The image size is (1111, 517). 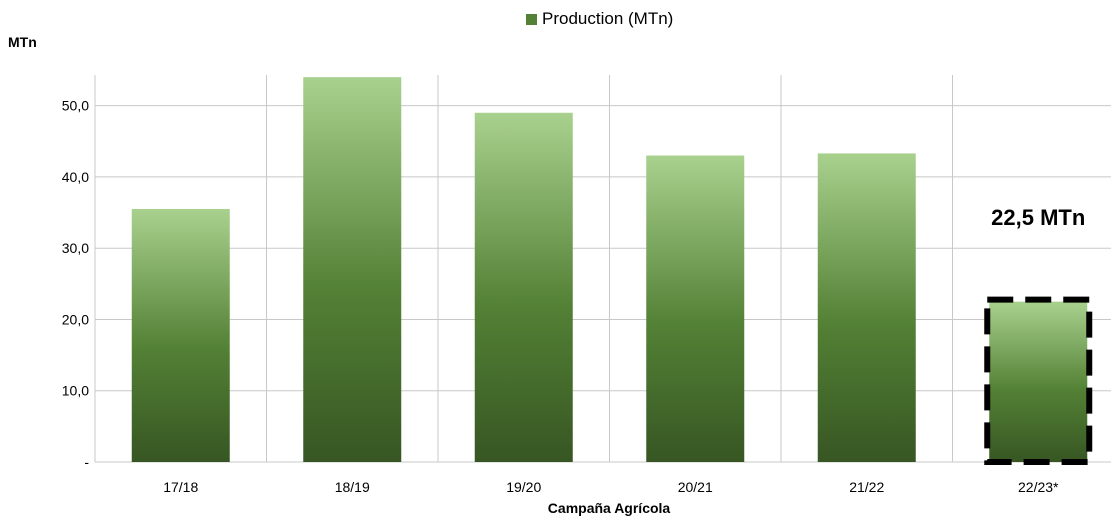 What do you see at coordinates (523, 487) in the screenshot?
I see `x-tick-label: 19/20` at bounding box center [523, 487].